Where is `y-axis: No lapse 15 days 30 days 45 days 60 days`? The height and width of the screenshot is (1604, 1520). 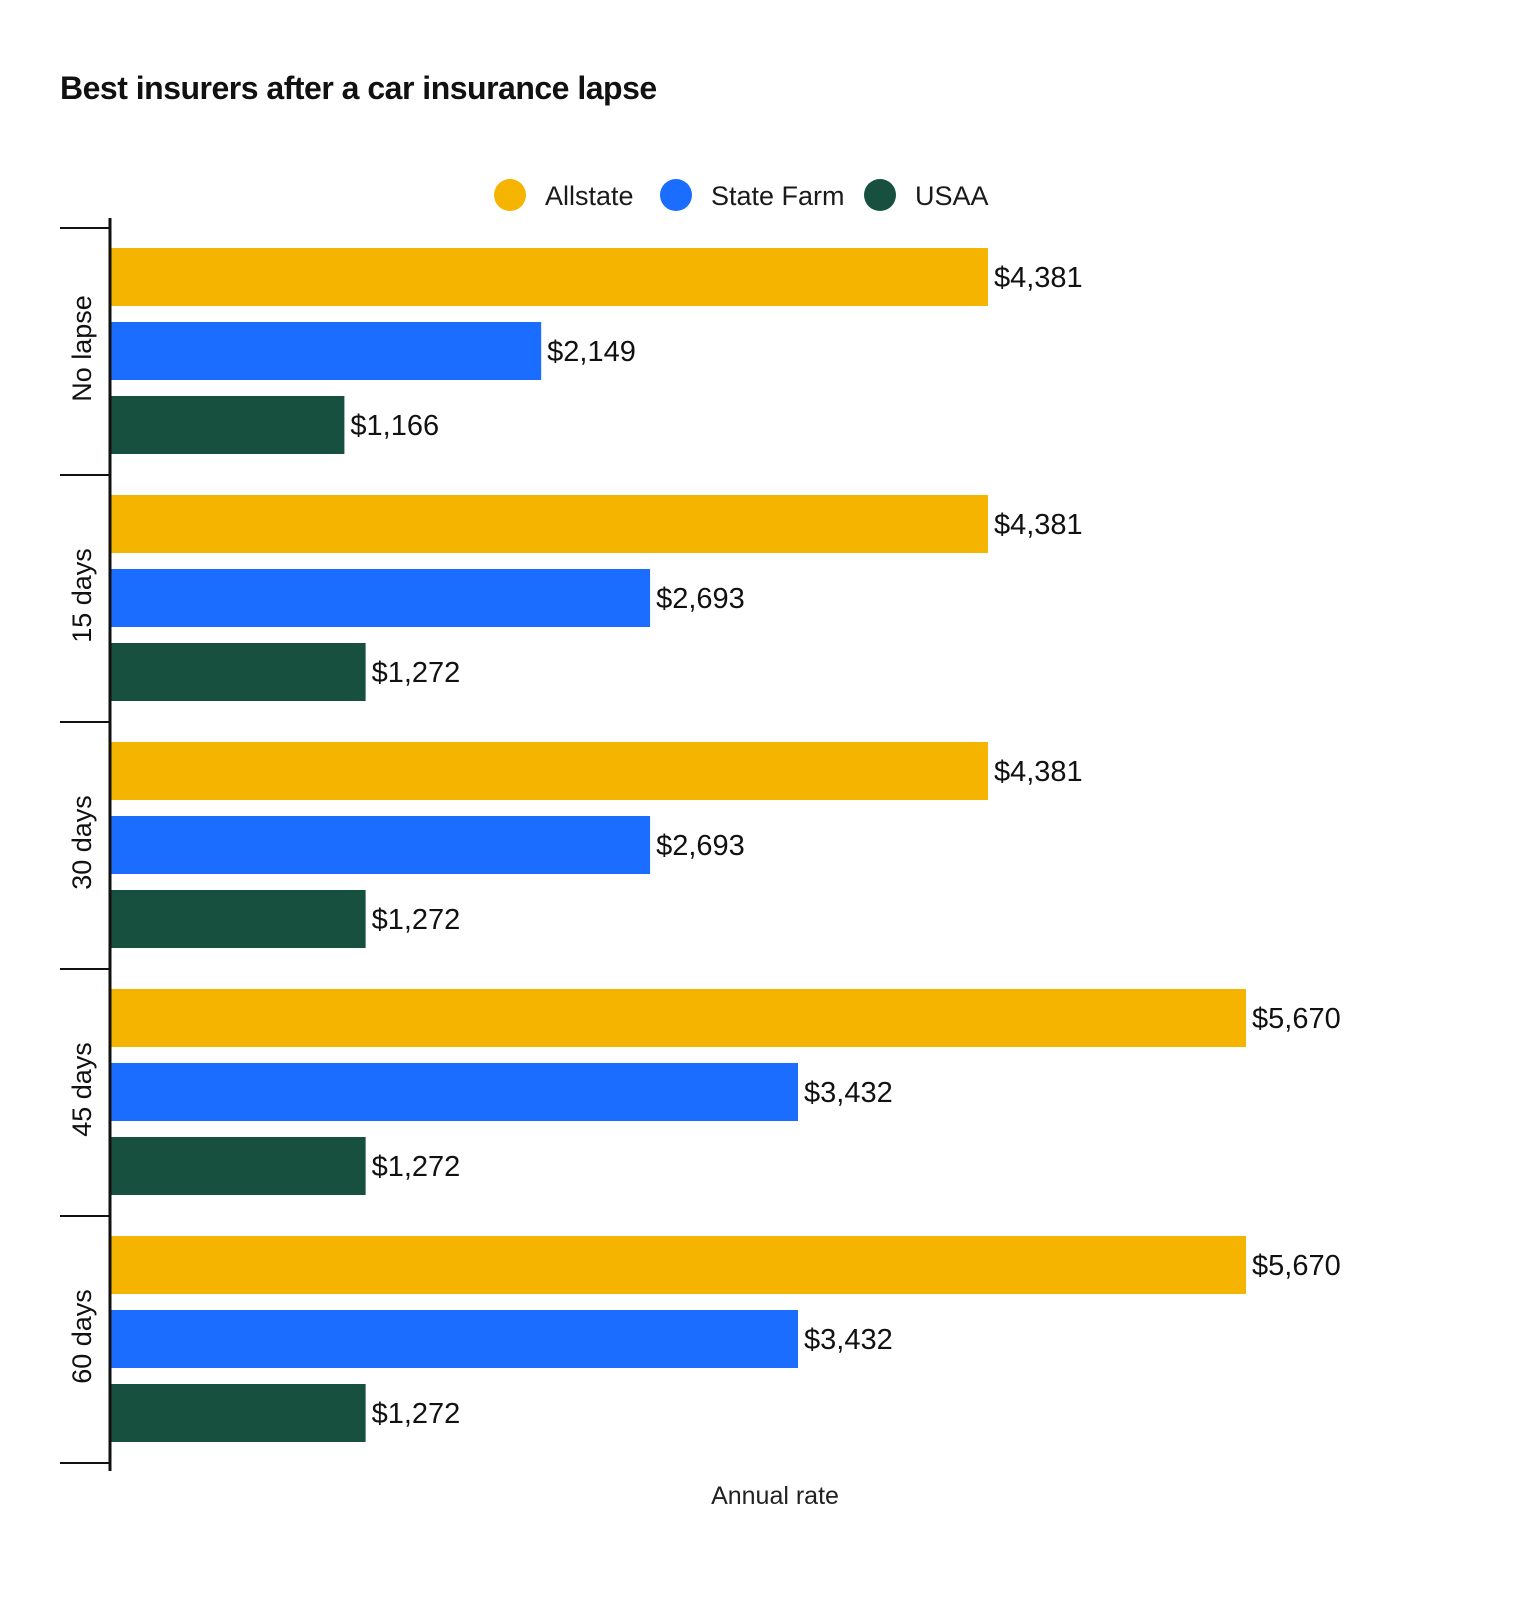
y-axis: No lapse 15 days 30 days 45 days 60 days is located at coordinates (86, 844).